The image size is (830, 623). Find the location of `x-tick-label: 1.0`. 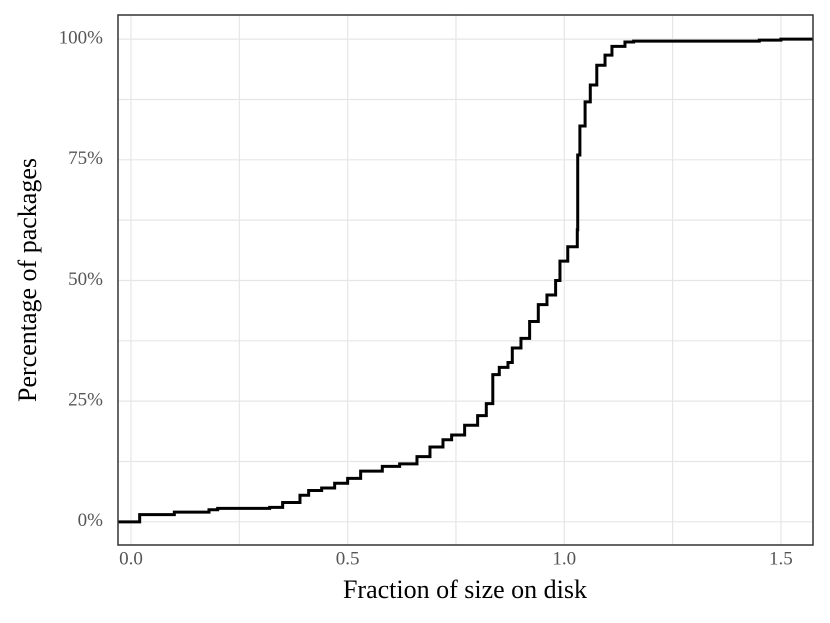

x-tick-label: 1.0 is located at coordinates (564, 558).